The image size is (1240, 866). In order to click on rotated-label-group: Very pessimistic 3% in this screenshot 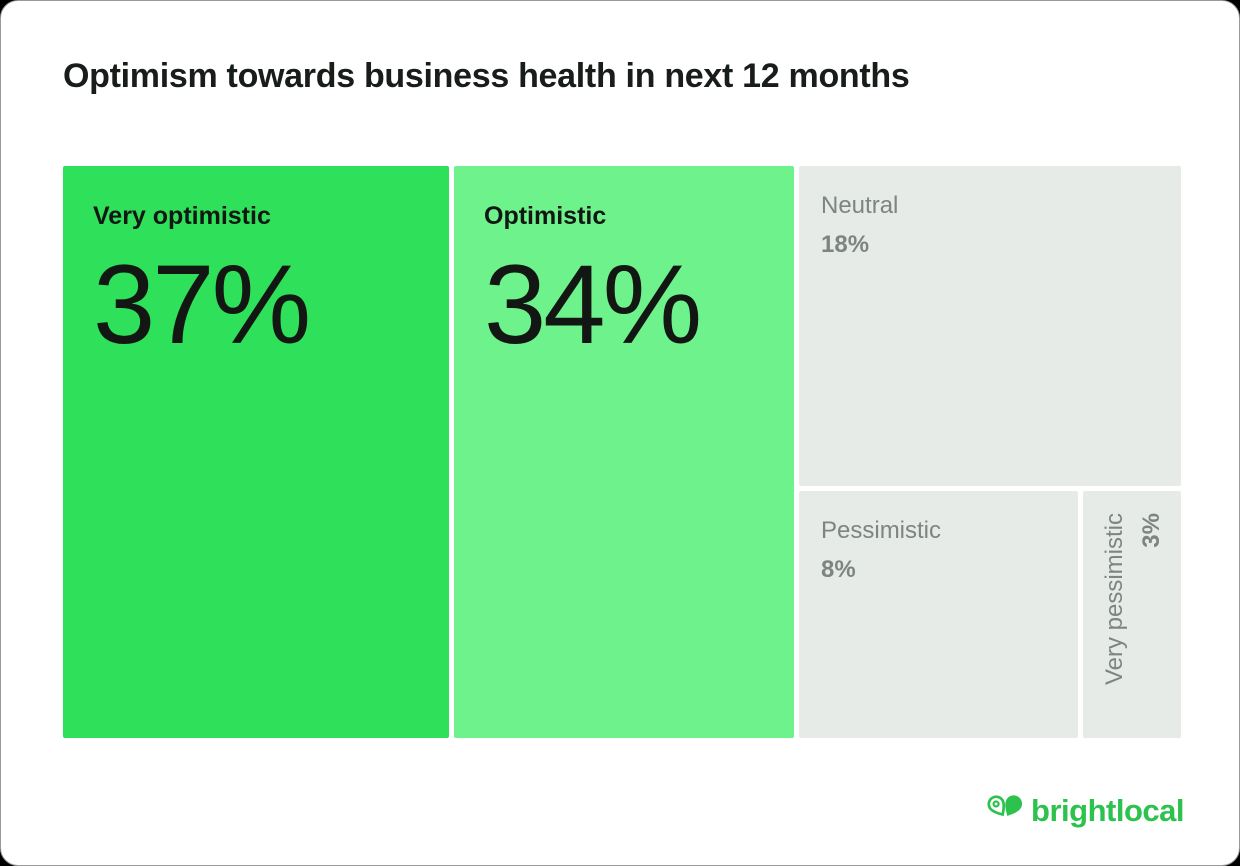, I will do `click(1132, 614)`.